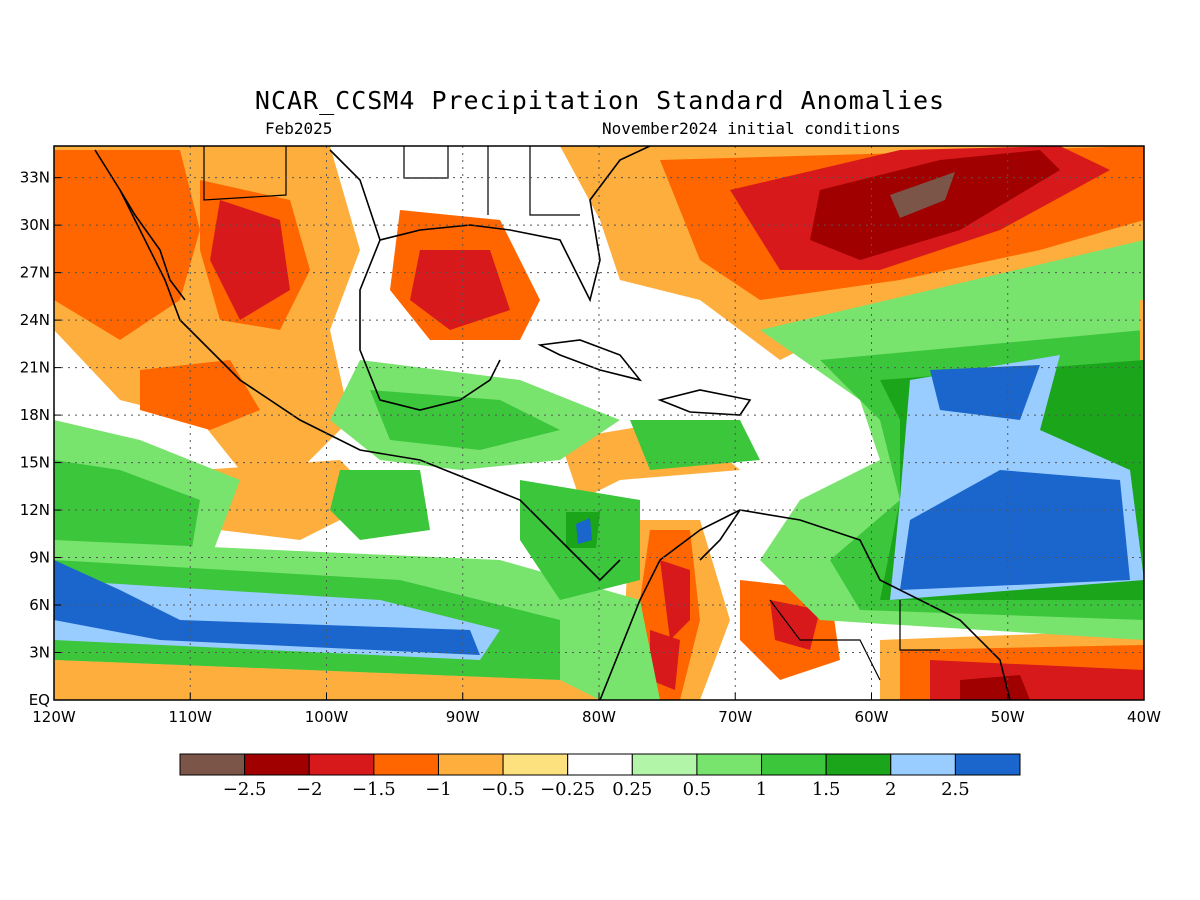 The image size is (1200, 900). Describe the element at coordinates (35, 463) in the screenshot. I see `lat-tick-label: 15N` at that location.